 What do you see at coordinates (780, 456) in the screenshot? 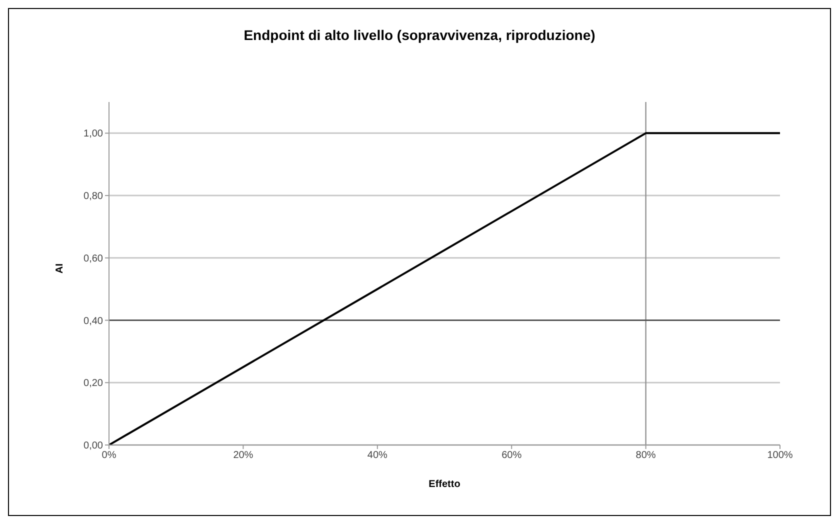
I see `x-tick-label: 100%` at bounding box center [780, 456].